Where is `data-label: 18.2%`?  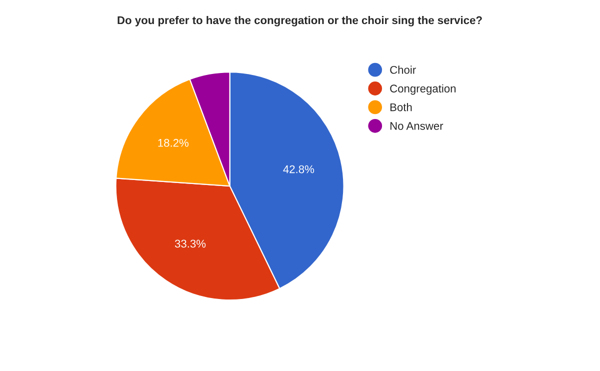 data-label: 18.2% is located at coordinates (173, 142).